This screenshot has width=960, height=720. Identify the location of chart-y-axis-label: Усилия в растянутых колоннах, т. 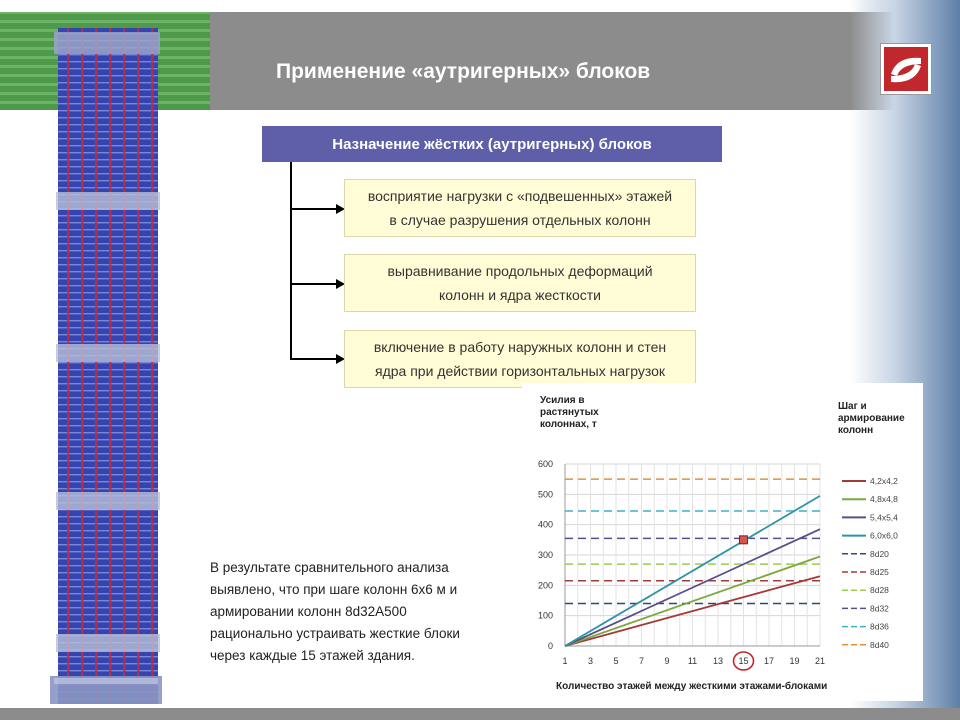
(569, 412).